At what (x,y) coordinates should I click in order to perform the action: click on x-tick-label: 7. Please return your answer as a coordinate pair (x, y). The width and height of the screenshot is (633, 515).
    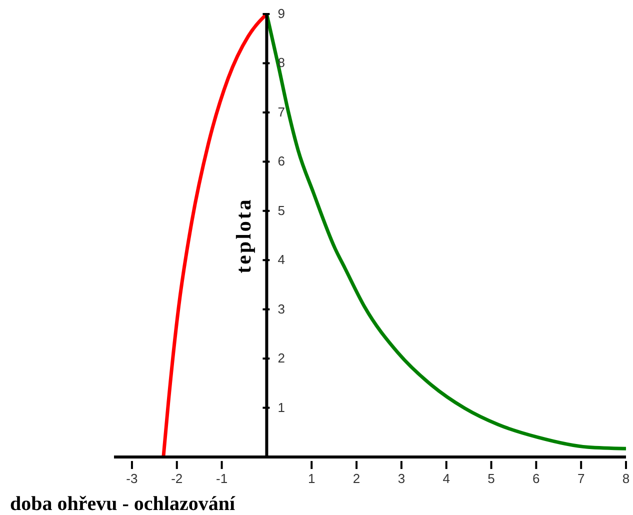
    Looking at the image, I should click on (581, 478).